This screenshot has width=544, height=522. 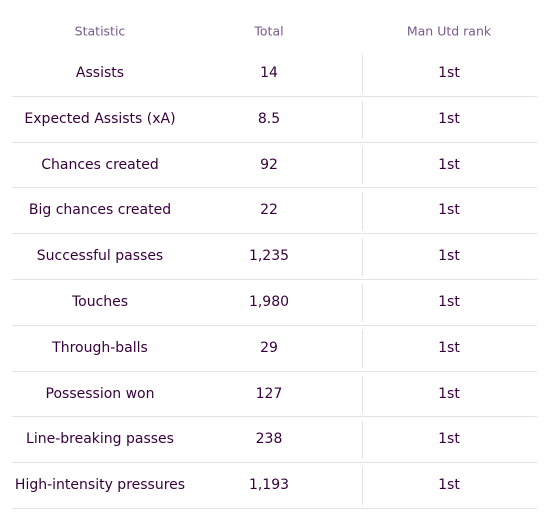 What do you see at coordinates (269, 485) in the screenshot?
I see `stat-total: 1,193` at bounding box center [269, 485].